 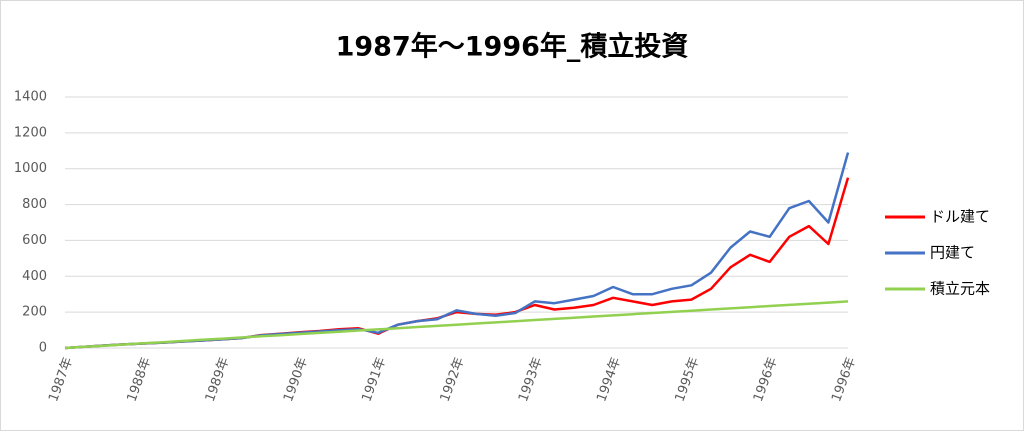 I want to click on legend-label: 積立元本, so click(x=960, y=289).